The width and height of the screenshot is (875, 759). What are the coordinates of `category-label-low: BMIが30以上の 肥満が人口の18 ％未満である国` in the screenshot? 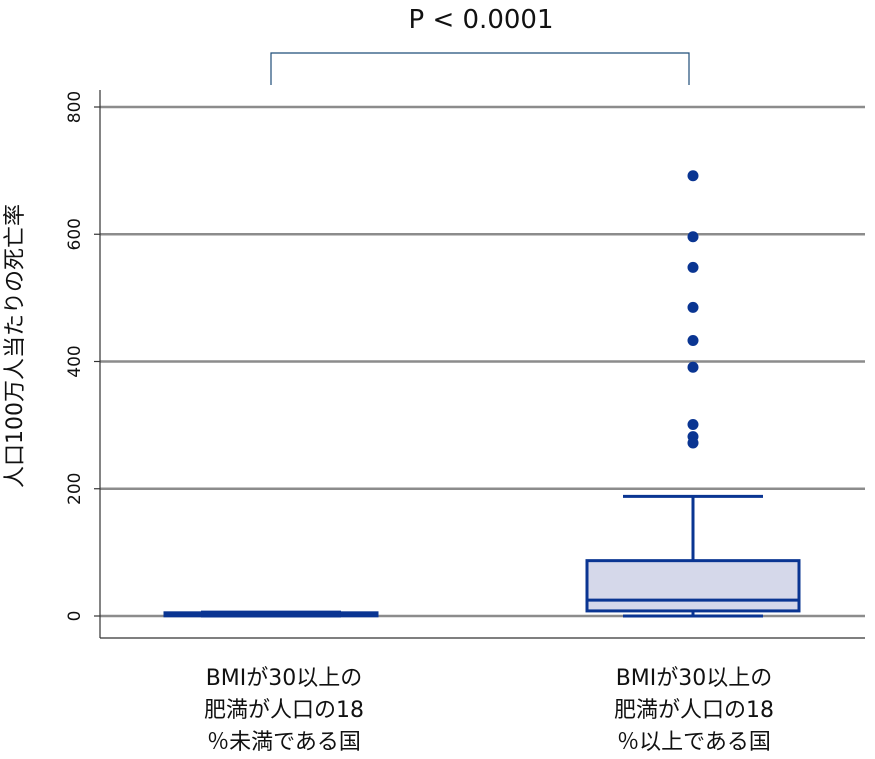 It's located at (284, 711).